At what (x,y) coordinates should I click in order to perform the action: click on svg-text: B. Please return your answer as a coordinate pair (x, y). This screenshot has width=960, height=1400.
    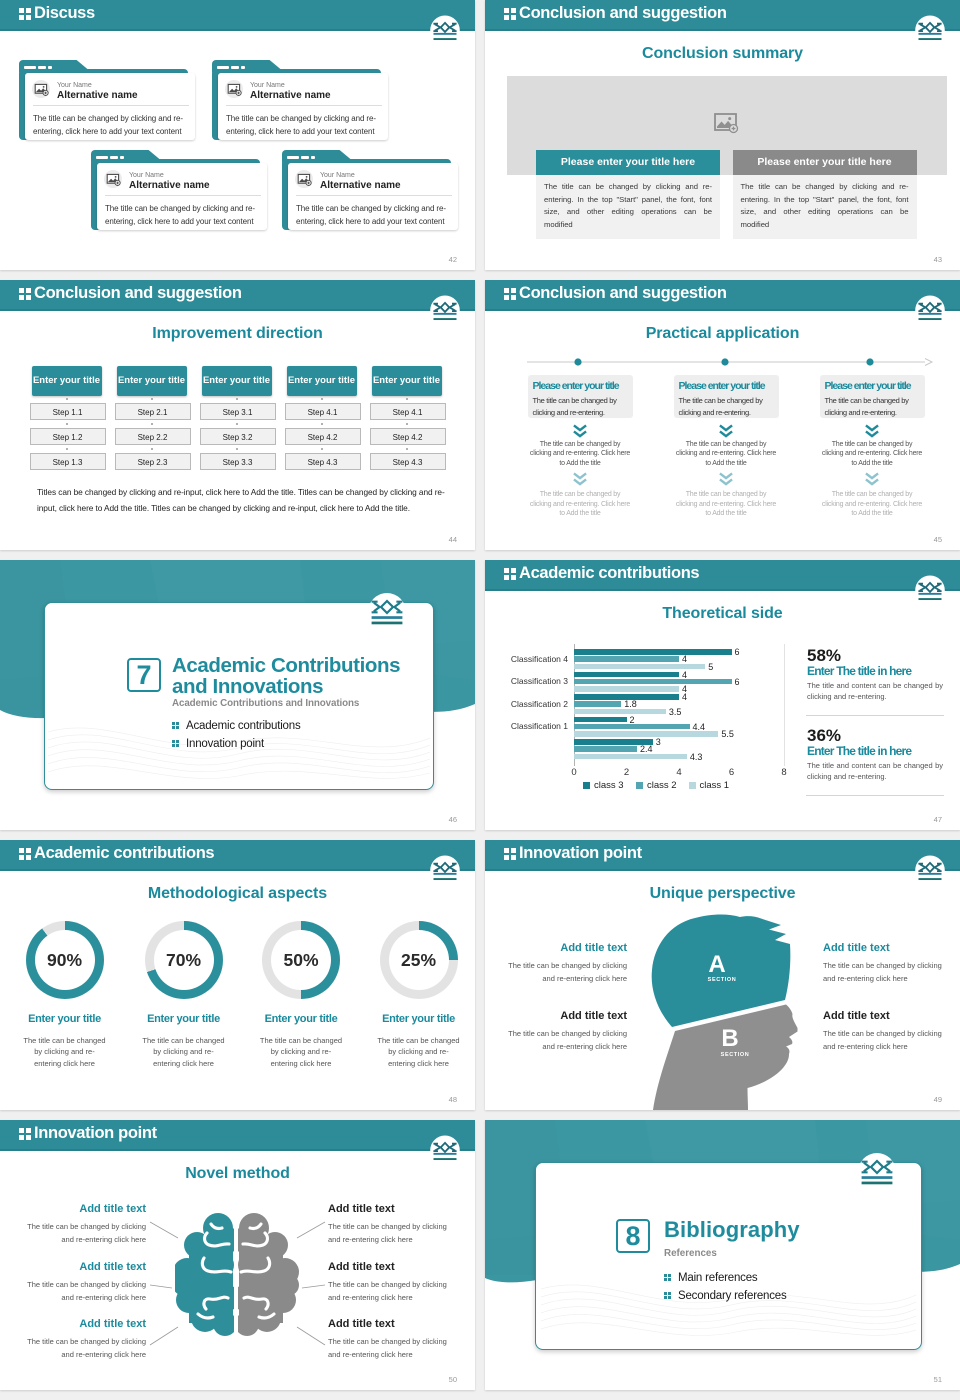
    Looking at the image, I should click on (729, 1038).